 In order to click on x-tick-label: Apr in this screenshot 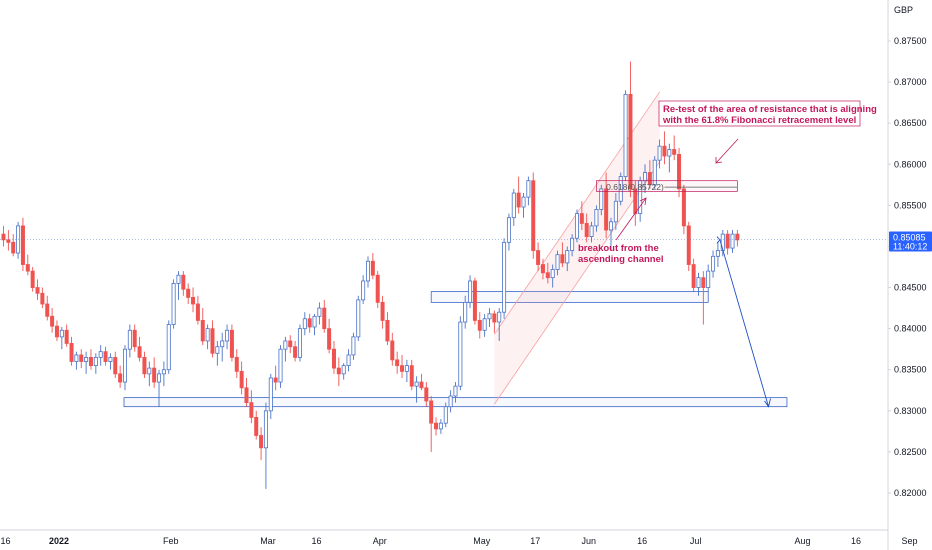, I will do `click(380, 541)`.